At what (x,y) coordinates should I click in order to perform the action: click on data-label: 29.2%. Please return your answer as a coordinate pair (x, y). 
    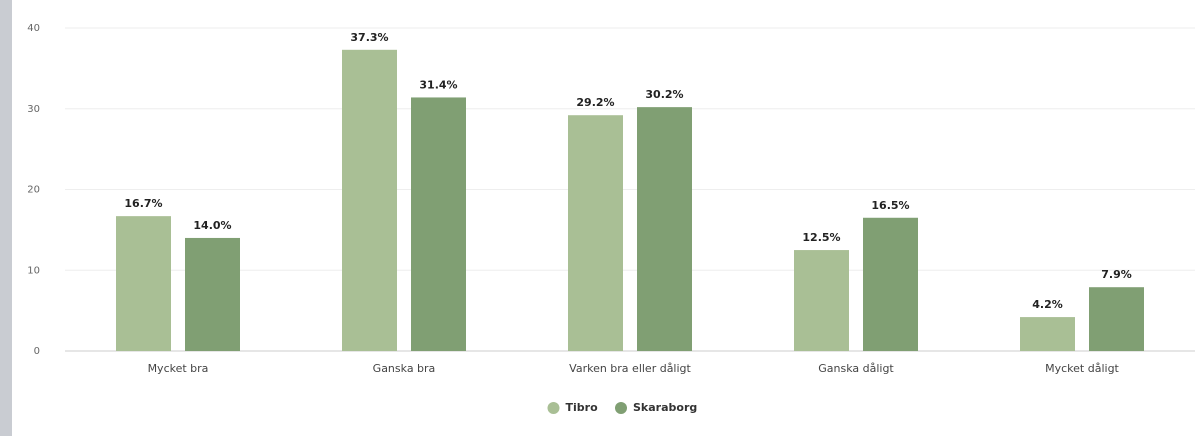
    Looking at the image, I should click on (595, 102).